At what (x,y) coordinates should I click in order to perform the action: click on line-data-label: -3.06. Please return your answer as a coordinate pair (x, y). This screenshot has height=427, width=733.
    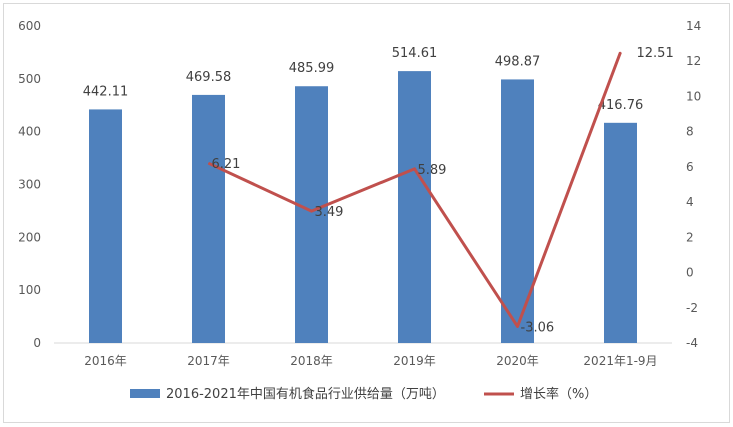
    Looking at the image, I should click on (538, 327).